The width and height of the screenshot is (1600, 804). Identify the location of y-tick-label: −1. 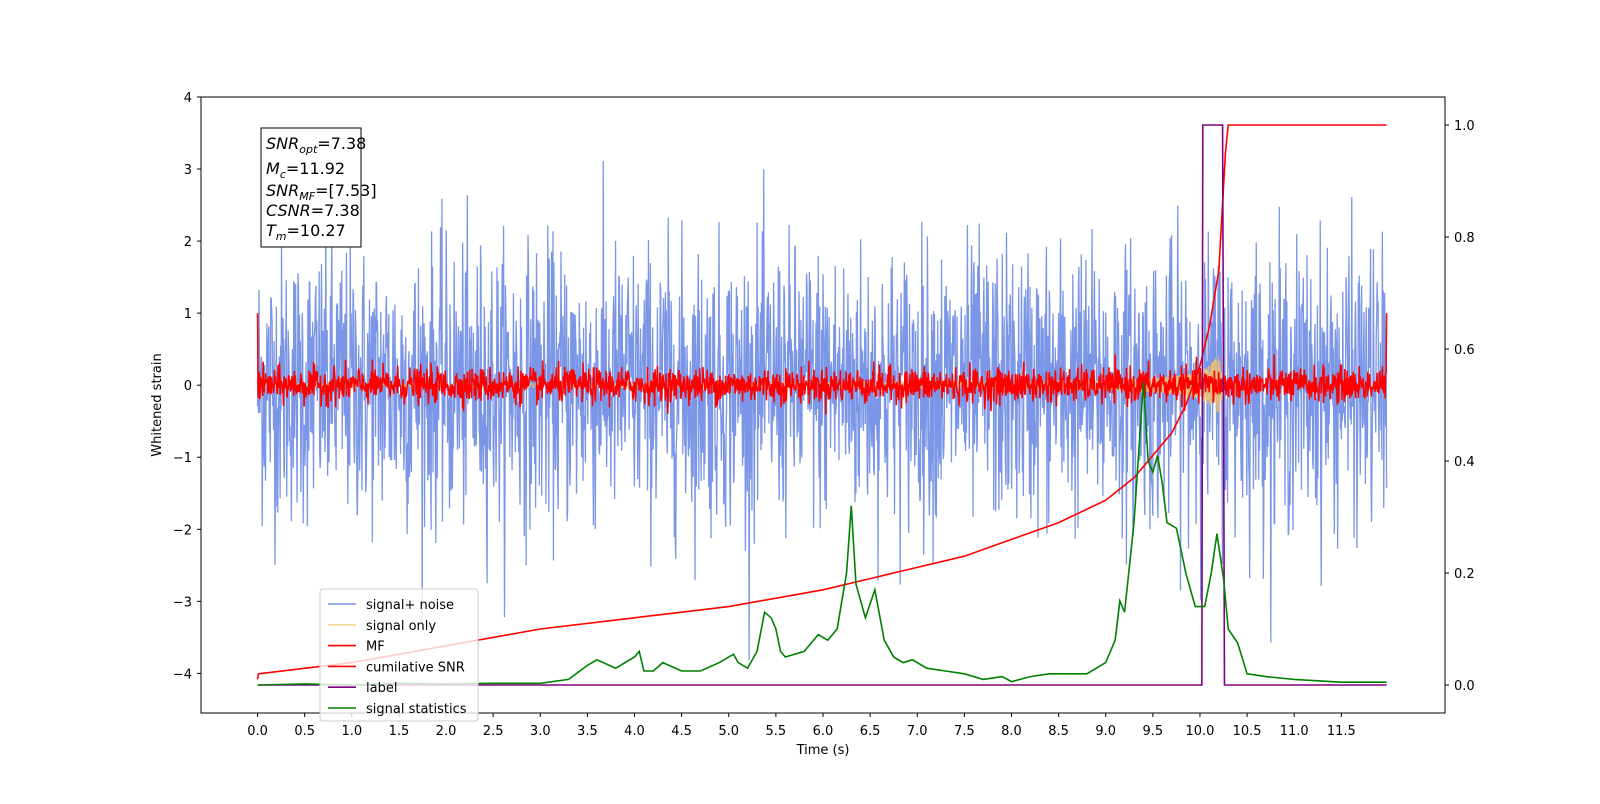
(182, 458).